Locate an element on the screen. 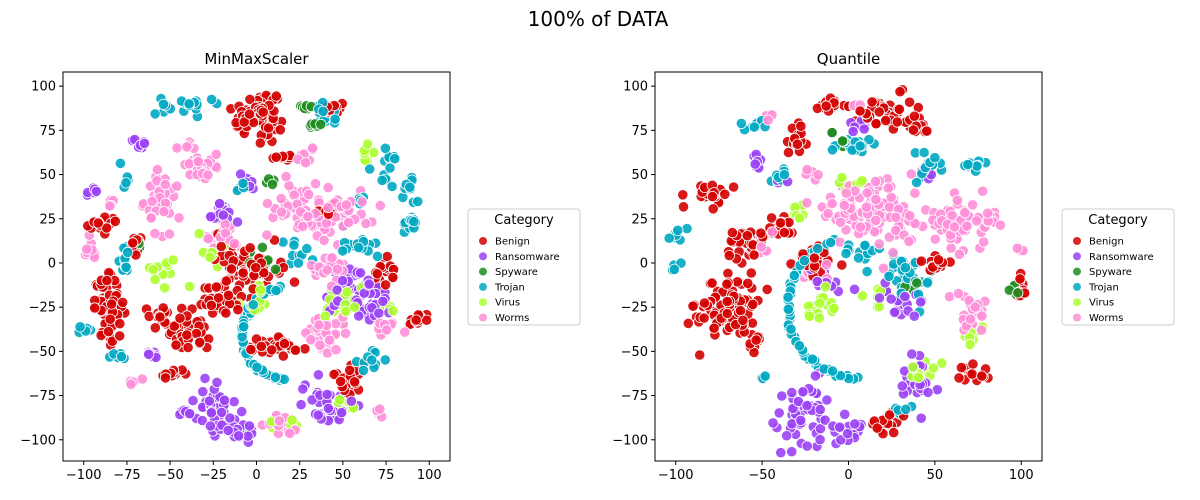  legend-frame is located at coordinates (524, 267).